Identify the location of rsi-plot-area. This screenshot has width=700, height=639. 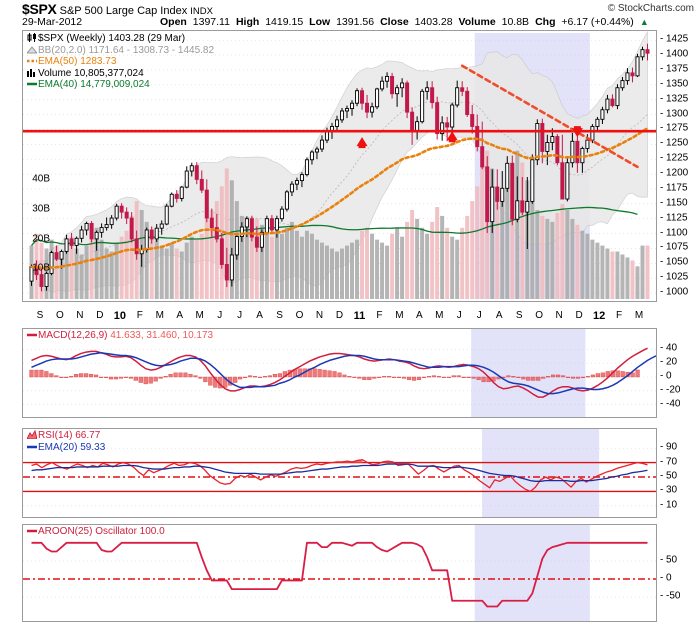
(339, 473).